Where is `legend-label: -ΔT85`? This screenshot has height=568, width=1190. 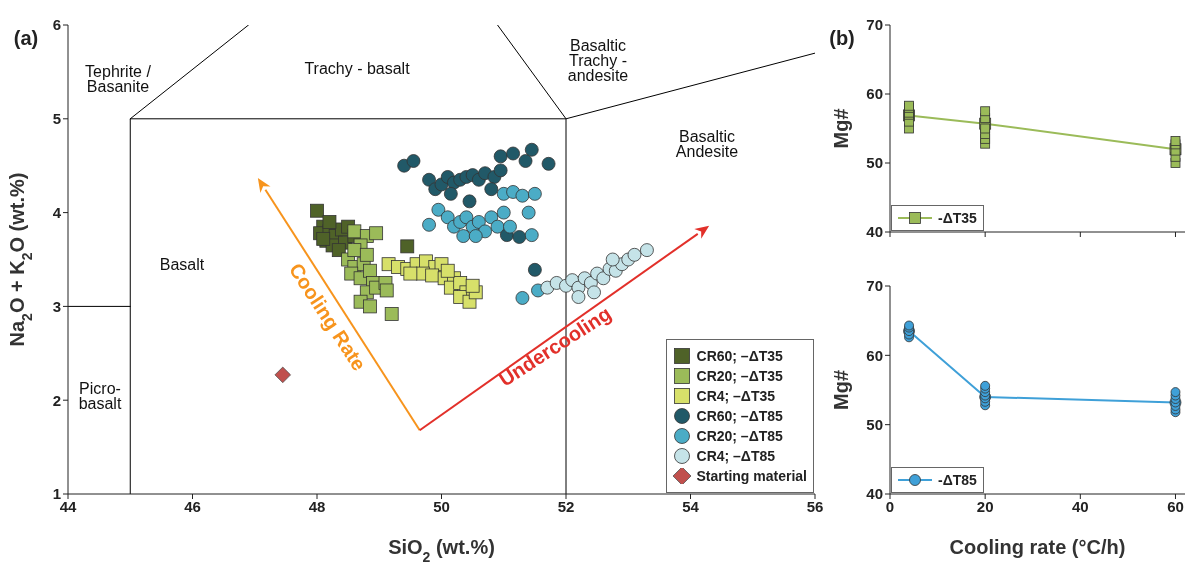 legend-label: -ΔT85 is located at coordinates (957, 480).